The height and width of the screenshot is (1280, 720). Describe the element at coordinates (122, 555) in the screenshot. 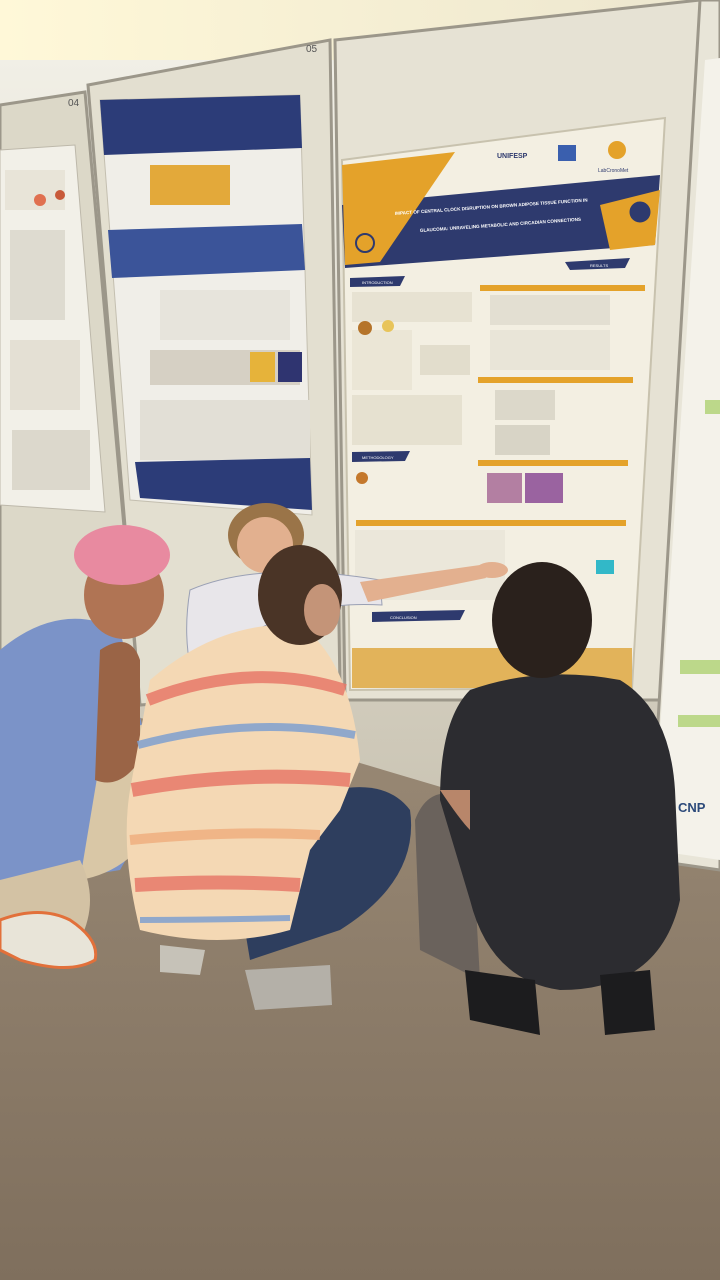

I see `pink-hair` at that location.